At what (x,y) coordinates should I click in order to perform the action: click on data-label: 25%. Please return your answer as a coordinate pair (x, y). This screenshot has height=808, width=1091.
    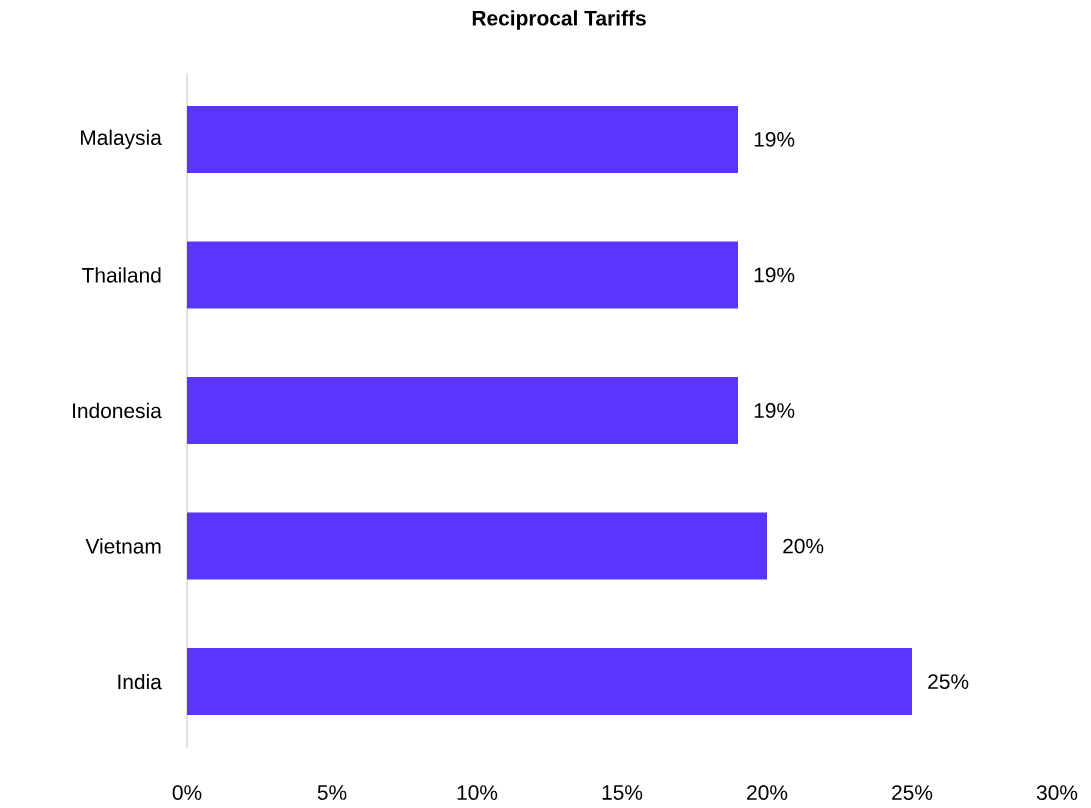
    Looking at the image, I should click on (948, 681).